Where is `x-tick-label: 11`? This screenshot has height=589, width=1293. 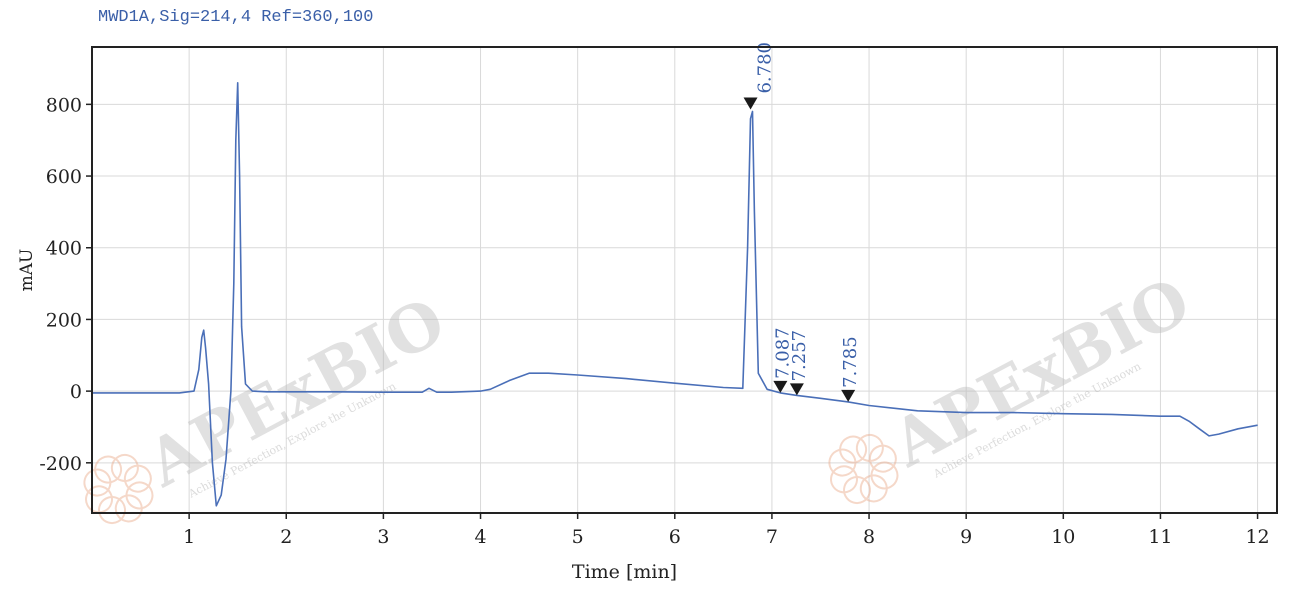 x-tick-label: 11 is located at coordinates (1160, 537).